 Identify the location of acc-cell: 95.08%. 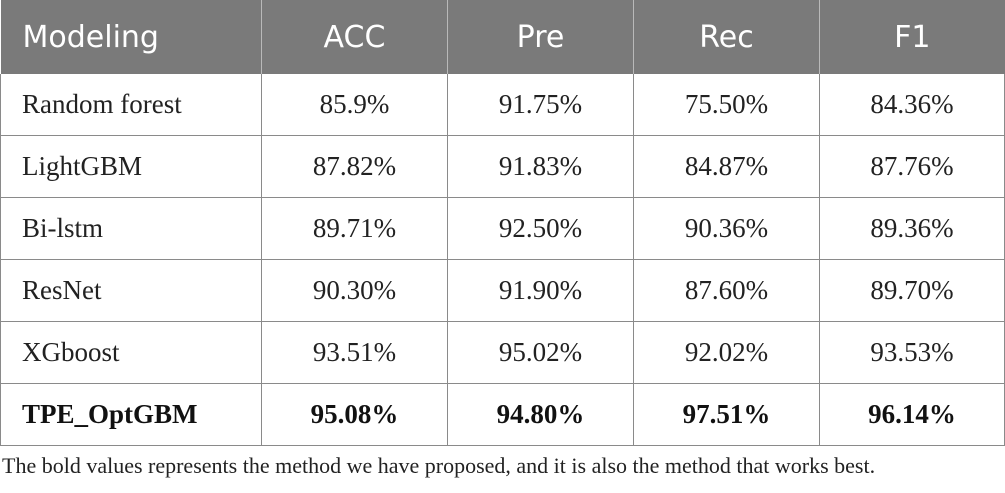
(354, 414).